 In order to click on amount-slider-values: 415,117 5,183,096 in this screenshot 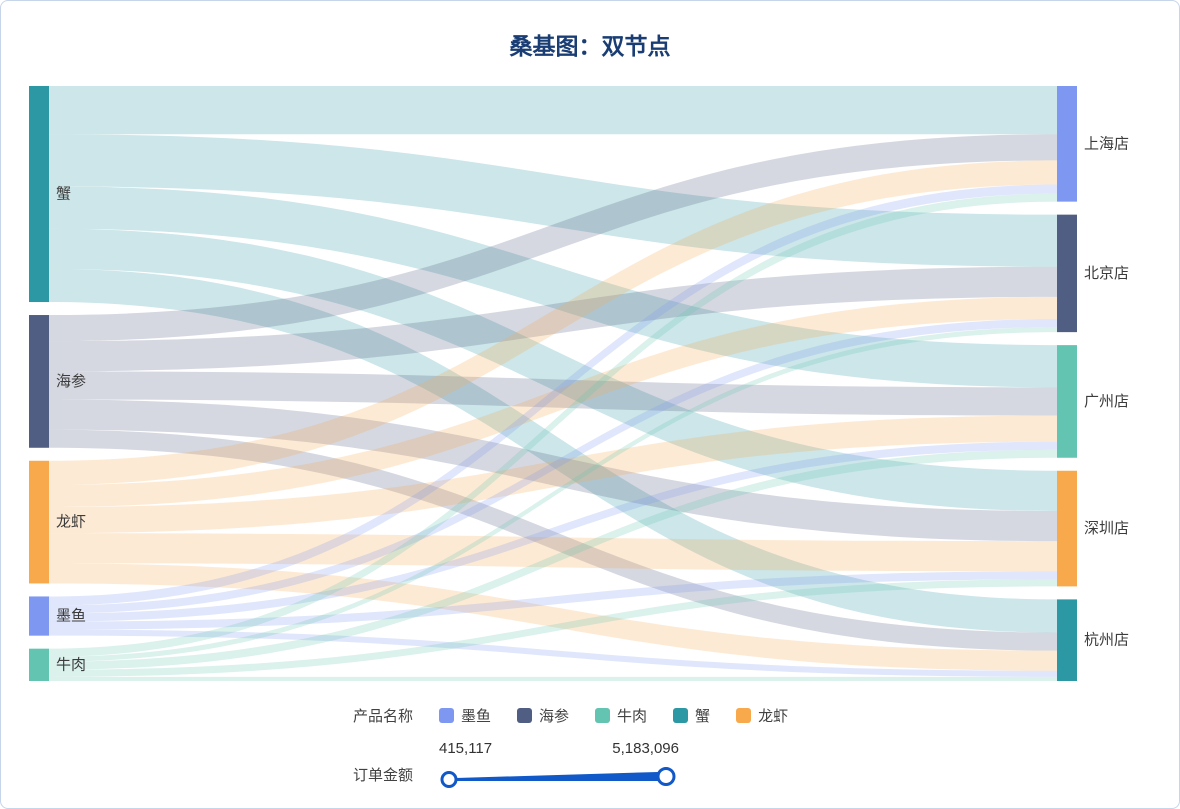, I will do `click(559, 748)`.